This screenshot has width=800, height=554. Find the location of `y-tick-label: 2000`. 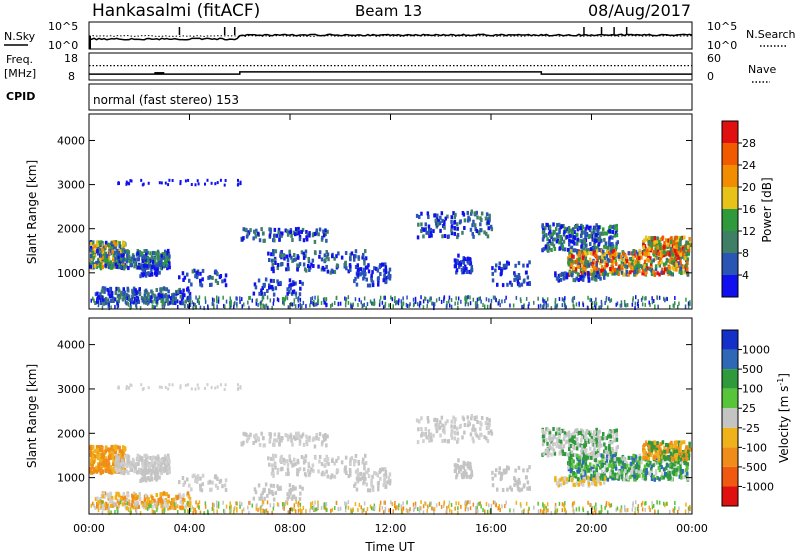

y-tick-label: 2000 is located at coordinates (71, 229).